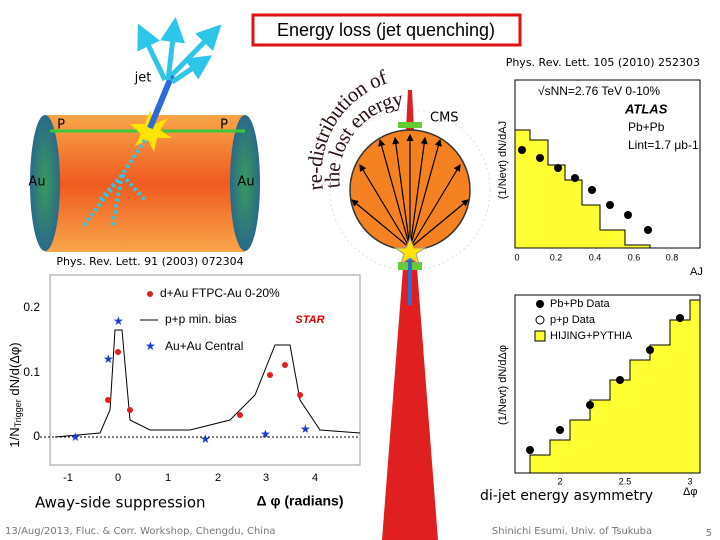  What do you see at coordinates (663, 145) in the screenshot?
I see `plot-label: Lint=1.7 μb-1` at bounding box center [663, 145].